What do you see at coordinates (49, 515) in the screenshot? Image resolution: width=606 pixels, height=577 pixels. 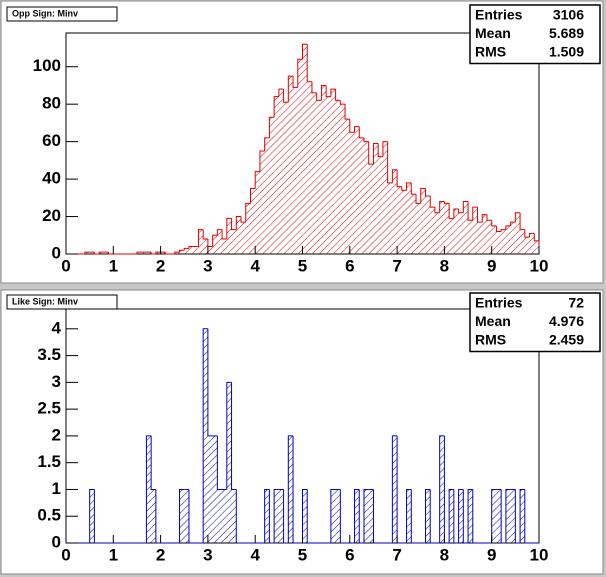 I see `y-tick-label: 0.5` at bounding box center [49, 515].